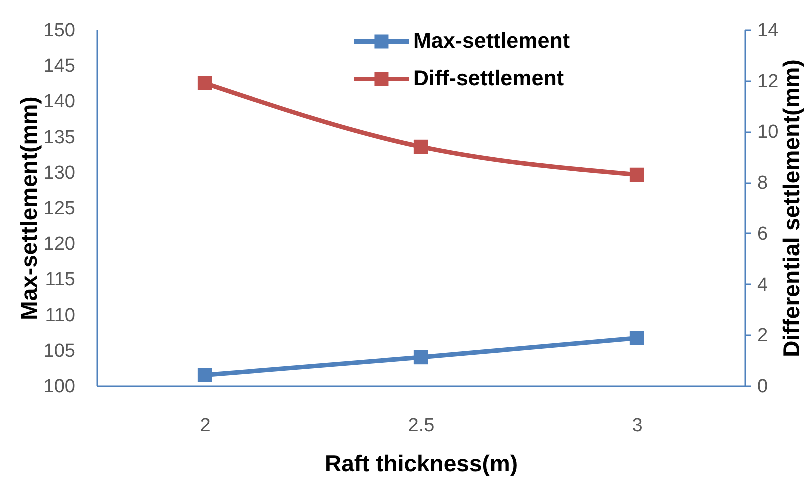  What do you see at coordinates (60, 67) in the screenshot?
I see `y-tick-label: 145` at bounding box center [60, 67].